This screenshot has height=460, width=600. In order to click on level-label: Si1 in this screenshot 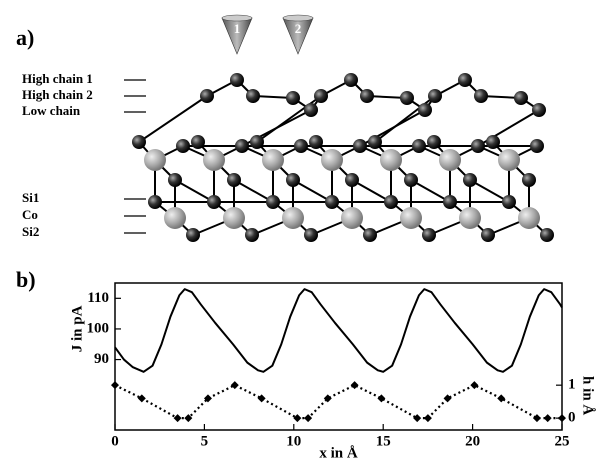, I will do `click(30, 197)`.